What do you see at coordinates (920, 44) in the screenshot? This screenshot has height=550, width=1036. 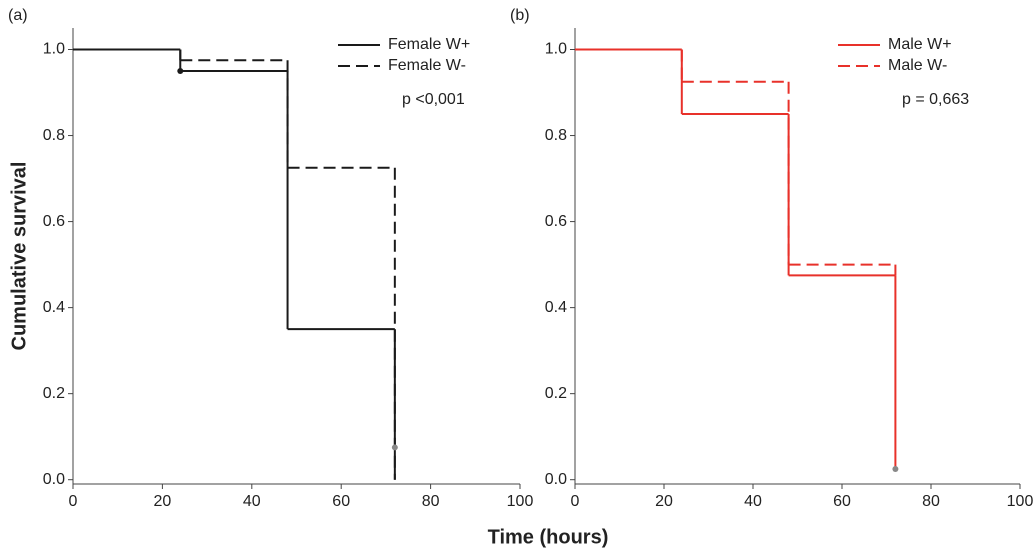 I see `legend-label: Male W+` at bounding box center [920, 44].